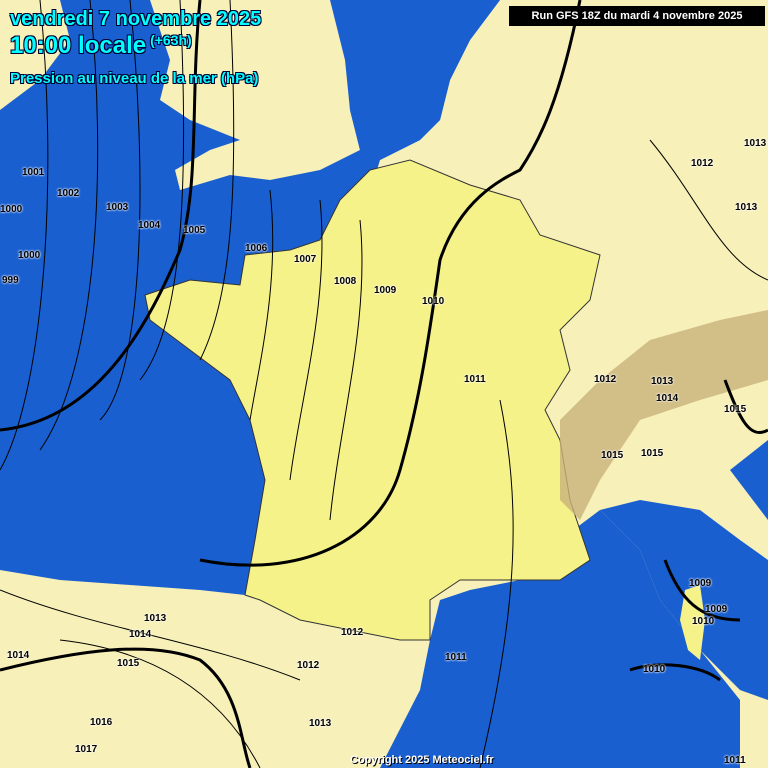 Image resolution: width=768 pixels, height=768 pixels. I want to click on isobar-label: 1008, so click(345, 281).